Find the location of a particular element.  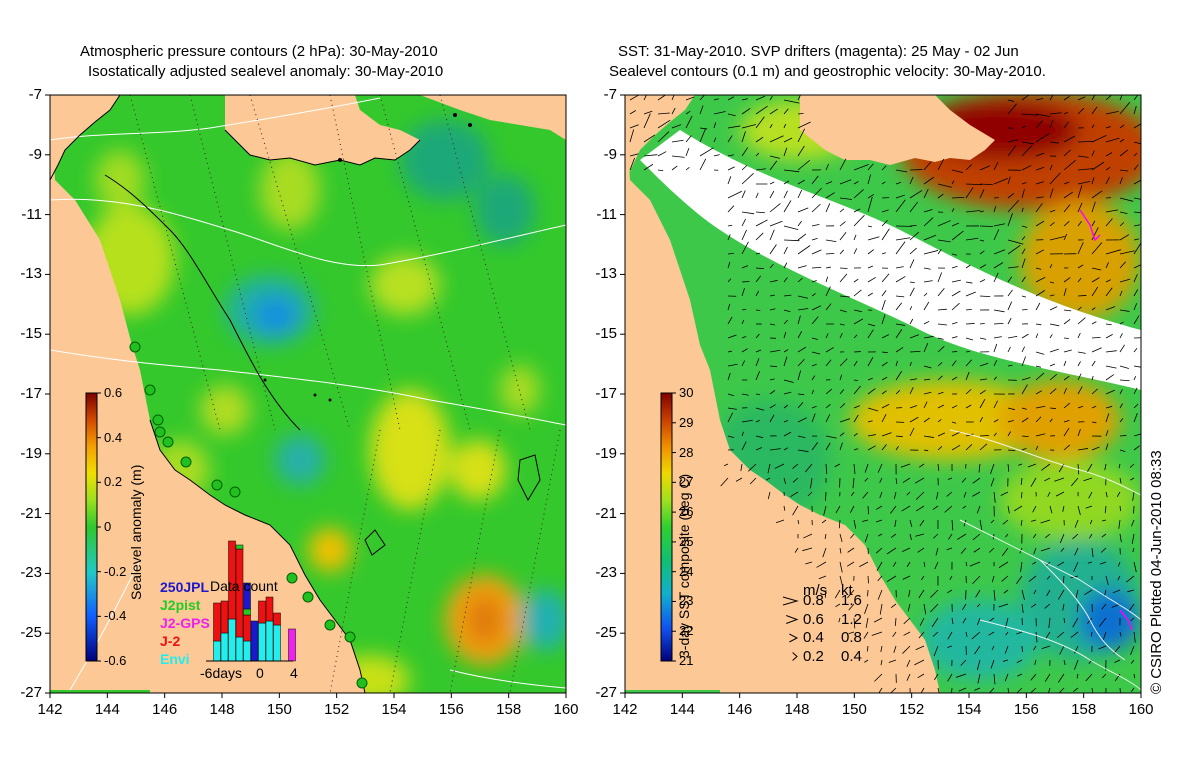

y-tick-label: -27 is located at coordinates (31, 692).